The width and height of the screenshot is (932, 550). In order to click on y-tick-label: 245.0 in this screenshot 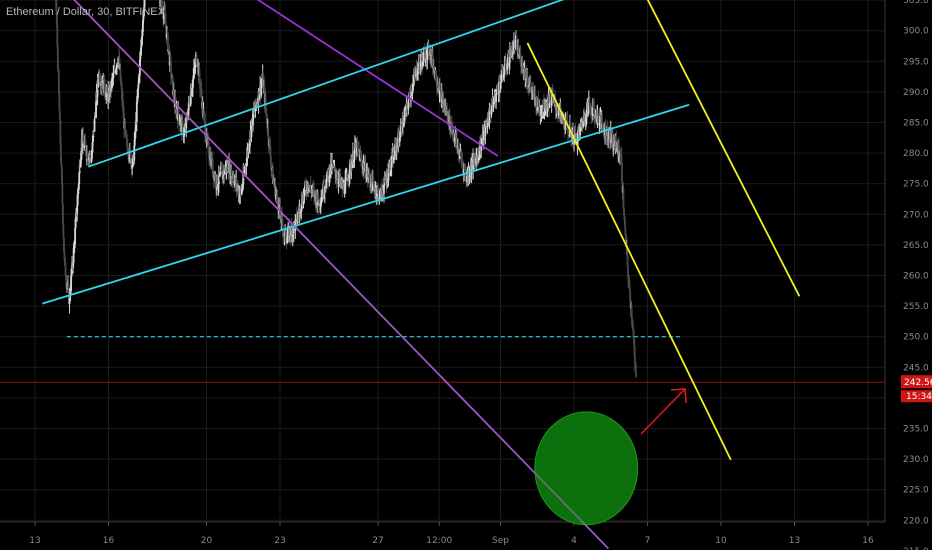, I will do `click(916, 368)`.